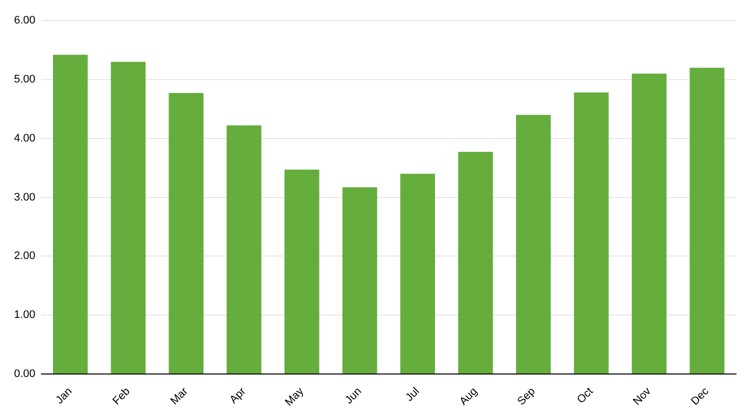 The height and width of the screenshot is (420, 750). Describe the element at coordinates (700, 396) in the screenshot. I see `x-tick-label: Dec` at that location.